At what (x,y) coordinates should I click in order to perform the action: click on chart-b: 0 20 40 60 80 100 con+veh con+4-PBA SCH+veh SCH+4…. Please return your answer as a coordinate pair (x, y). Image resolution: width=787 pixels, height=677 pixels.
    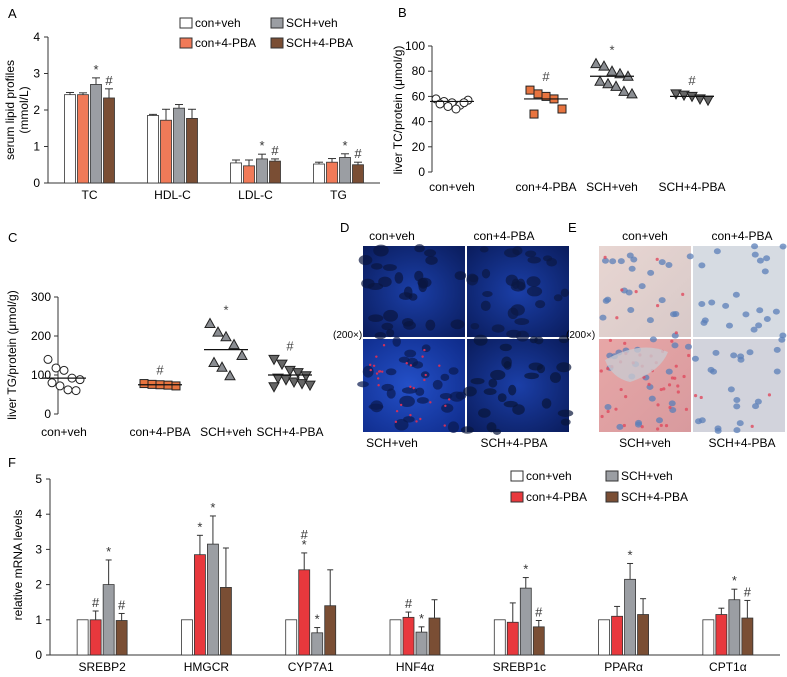
    Looking at the image, I should click on (558, 116).